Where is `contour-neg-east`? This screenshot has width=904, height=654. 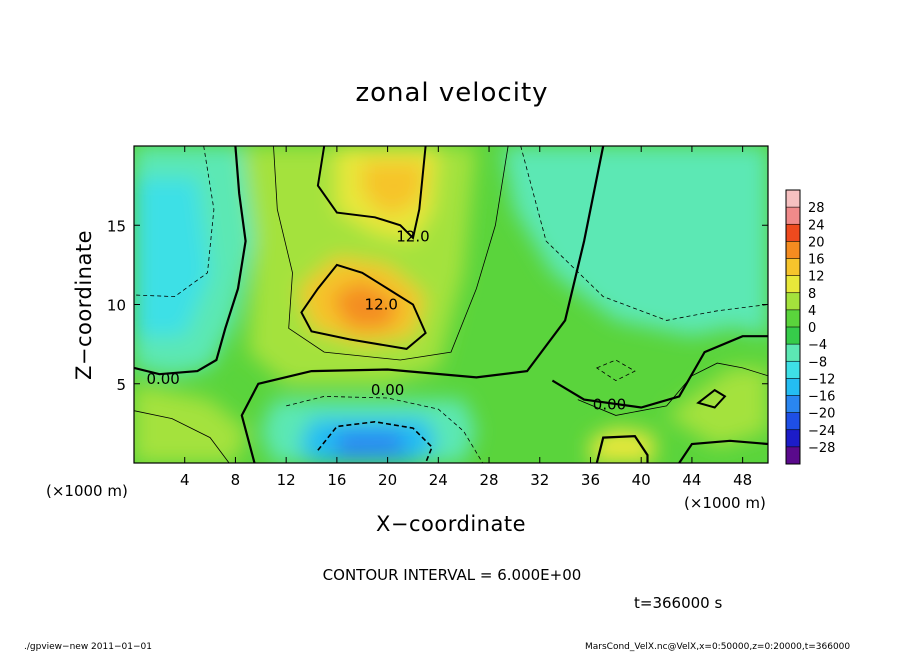
contour-neg-east is located at coordinates (644, 233).